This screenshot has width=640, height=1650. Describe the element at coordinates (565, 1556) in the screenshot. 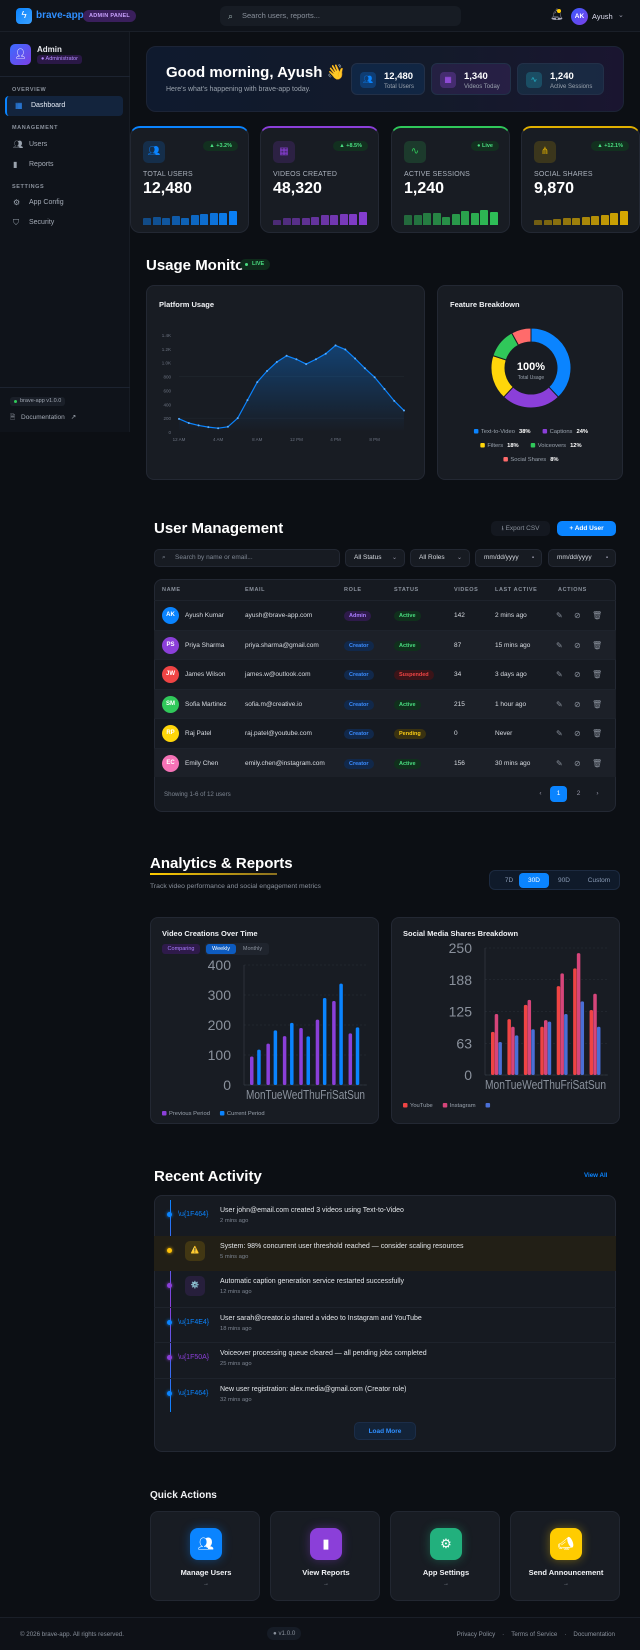

I see `quick-action-card: 📣︎ Send Announcement →` at that location.